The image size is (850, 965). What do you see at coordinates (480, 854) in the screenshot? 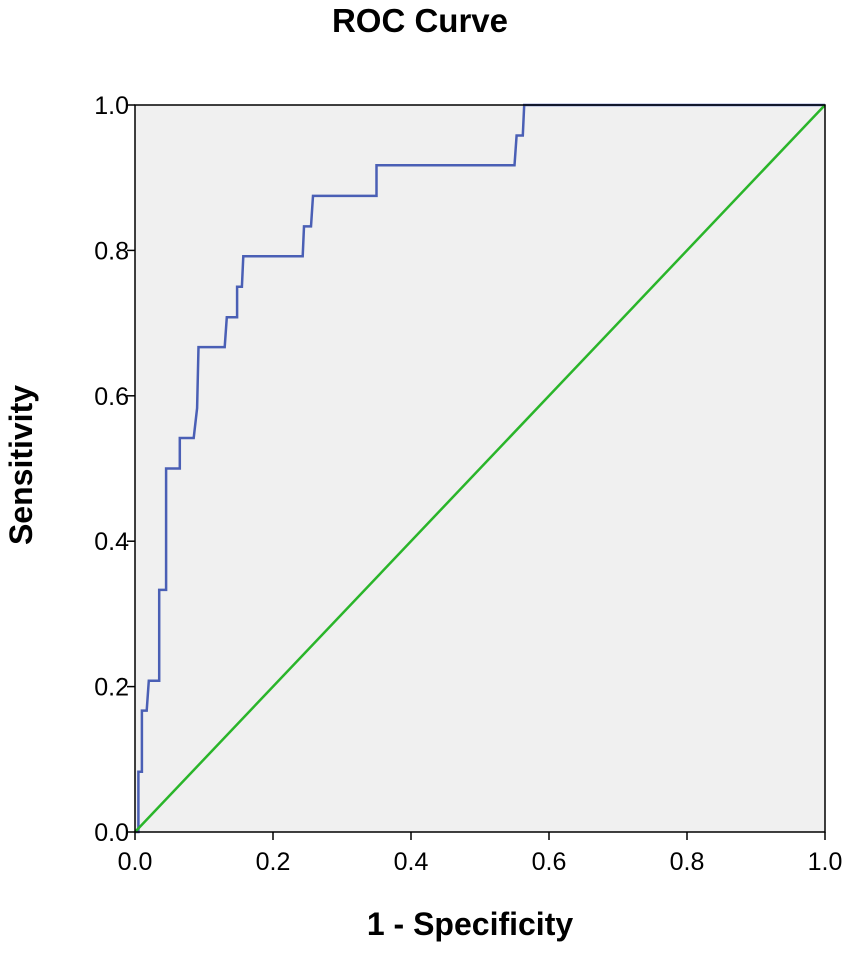
I see `x-axis: 0.0 0.2 0.4 0.6 0.8 1.0` at bounding box center [480, 854].